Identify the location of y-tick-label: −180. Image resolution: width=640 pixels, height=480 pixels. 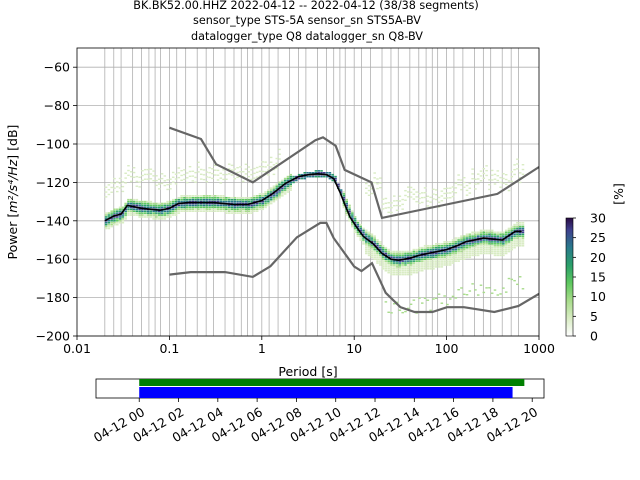
(53, 297).